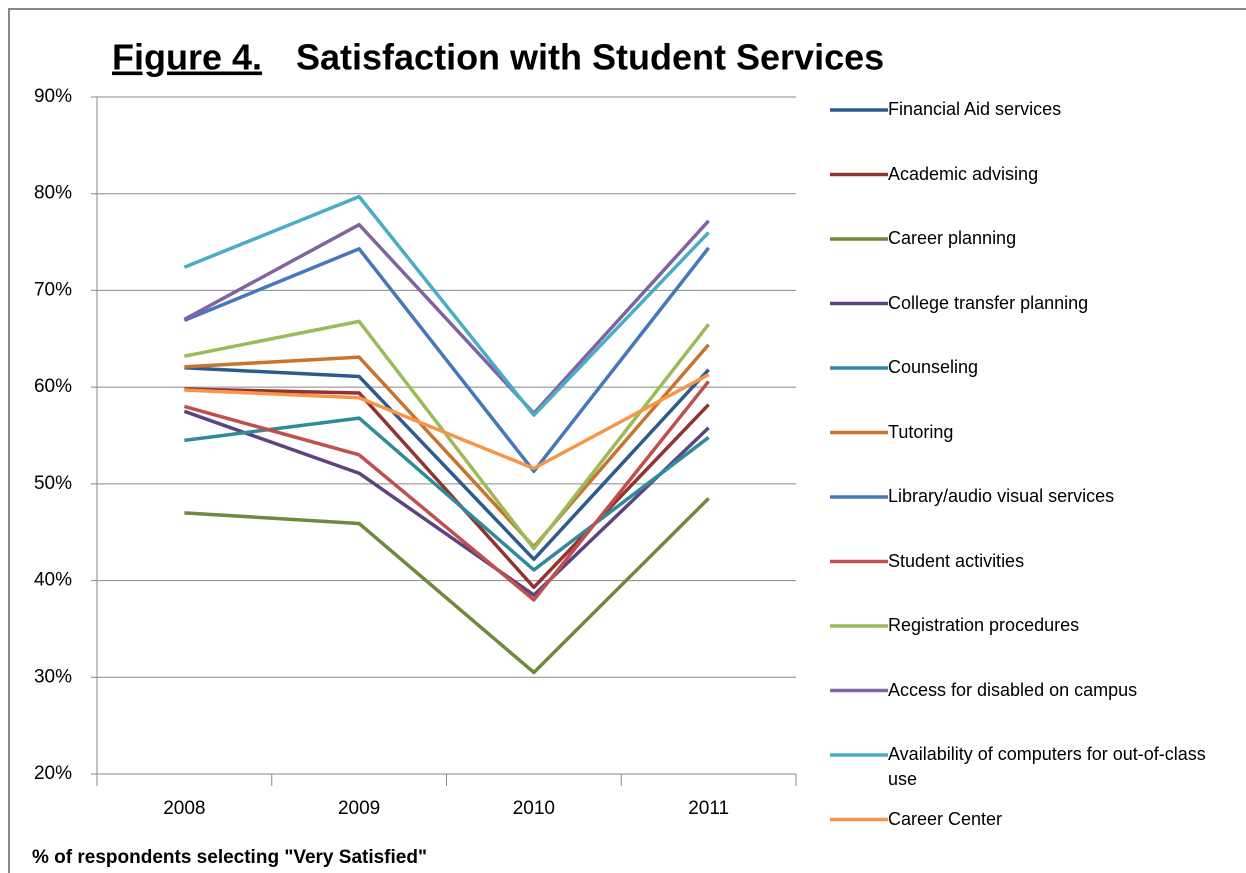 The width and height of the screenshot is (1246, 873). What do you see at coordinates (53, 676) in the screenshot?
I see `y-tick-label: 30%` at bounding box center [53, 676].